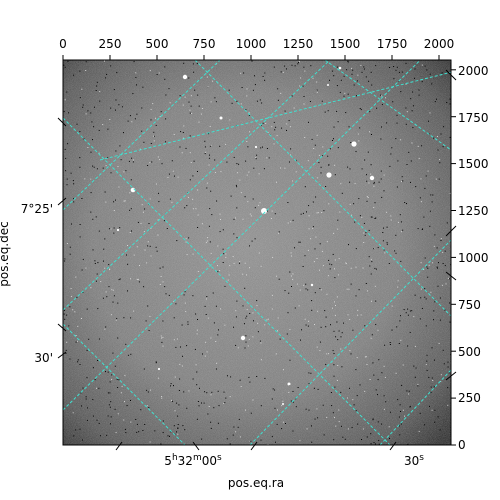  Describe the element at coordinates (193, 460) in the screenshot. I see `bottom-tick-label-ra: 5h32m00s` at that location.